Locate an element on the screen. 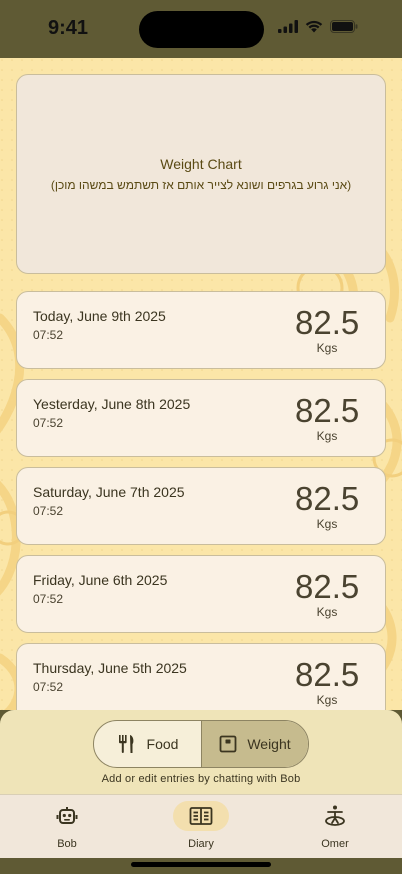 The height and width of the screenshot is (874, 402). weight-entry-card: Thursday, June 5th 2025 07:52 82.5 Kgs is located at coordinates (201, 676).